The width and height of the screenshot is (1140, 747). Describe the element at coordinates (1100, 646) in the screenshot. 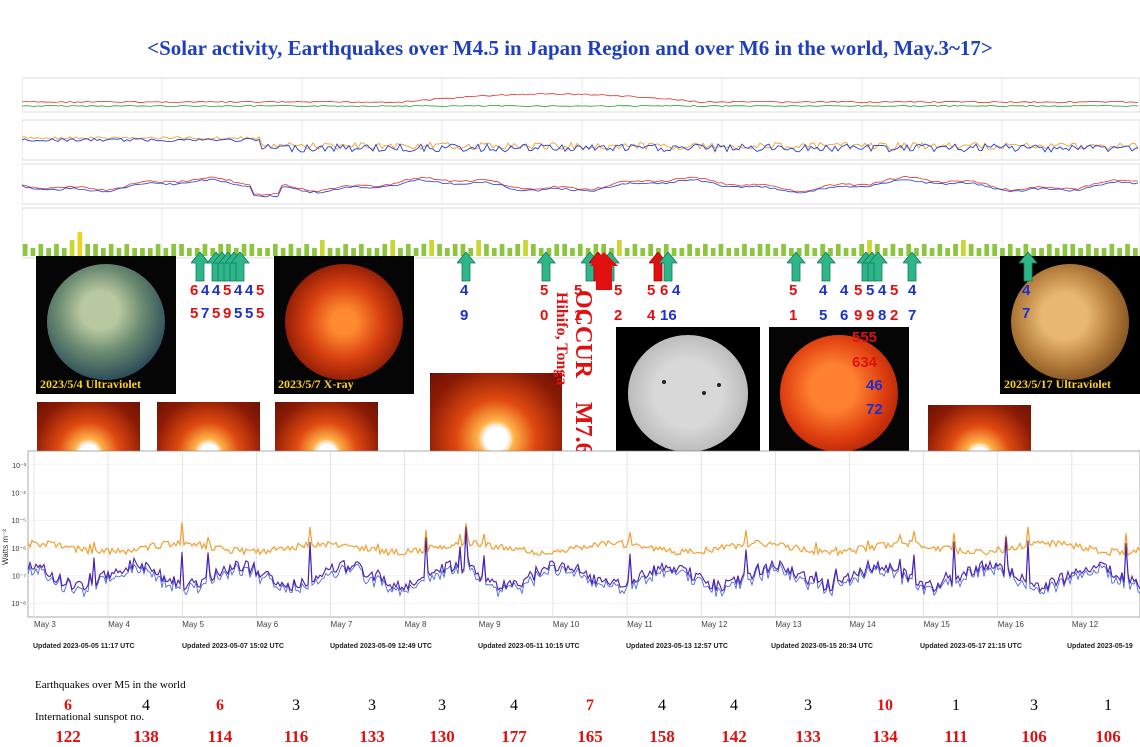

I see `updated-label: Updated 2023-05-19` at that location.